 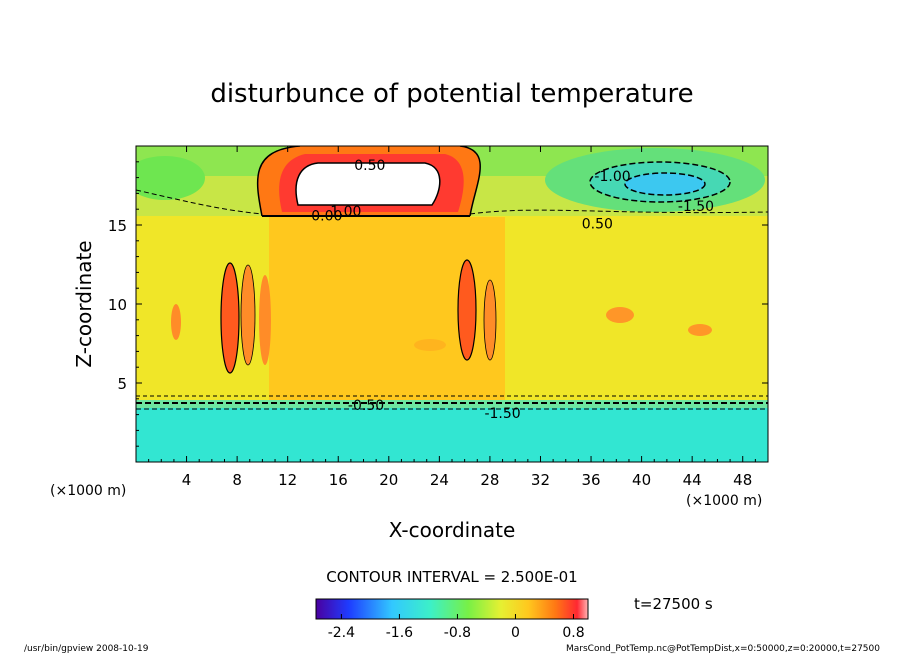 I want to click on y-axis-label: Z-coordinate, so click(x=84, y=303).